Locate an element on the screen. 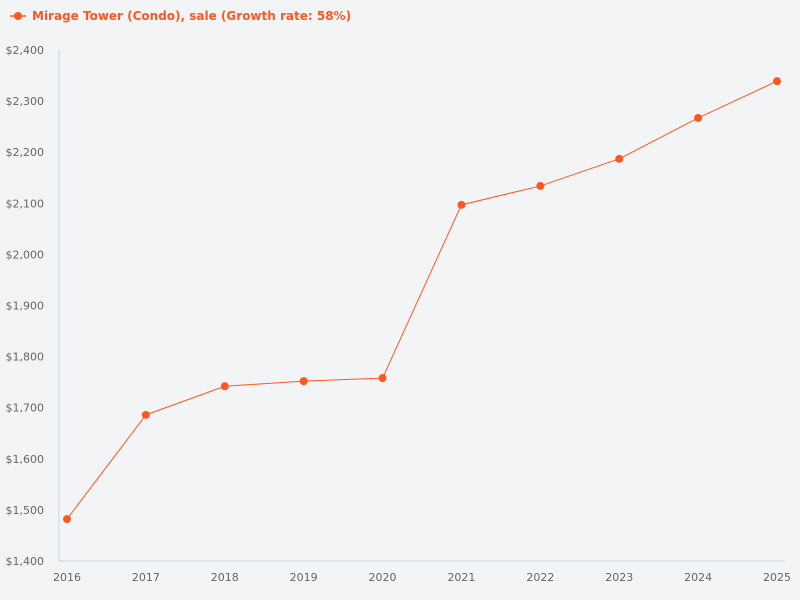 The width and height of the screenshot is (800, 600). y-tick-label: $1,700 is located at coordinates (25, 408).